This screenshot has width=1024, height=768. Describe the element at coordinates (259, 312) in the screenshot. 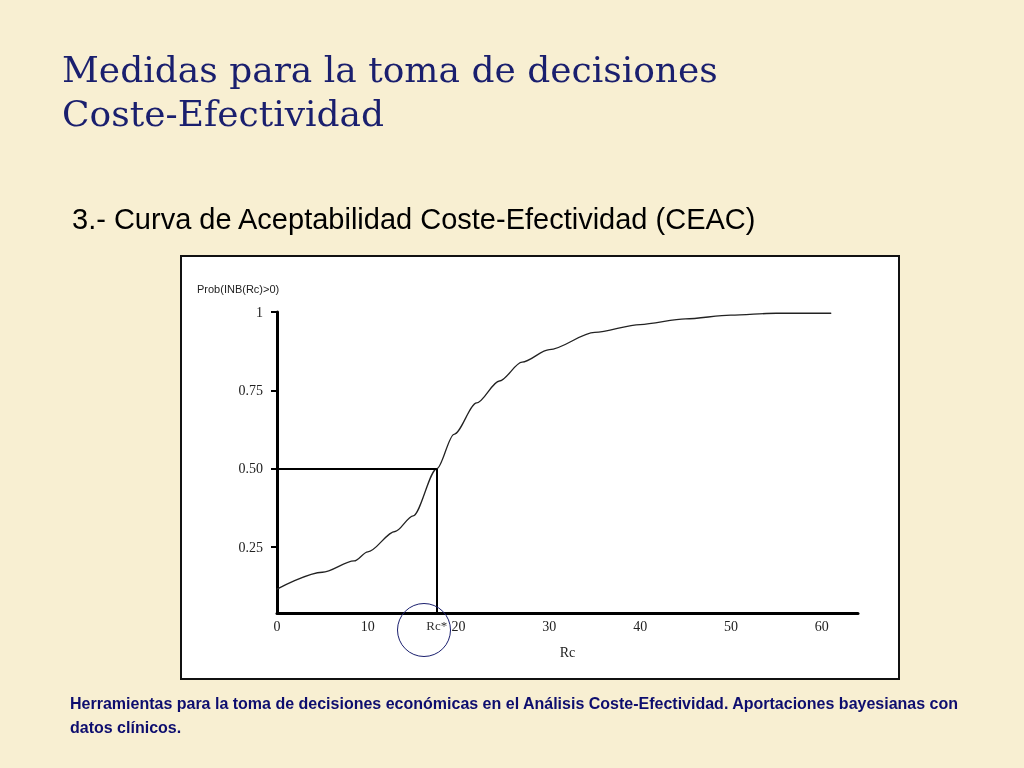

I see `y-tick-label: 1` at that location.